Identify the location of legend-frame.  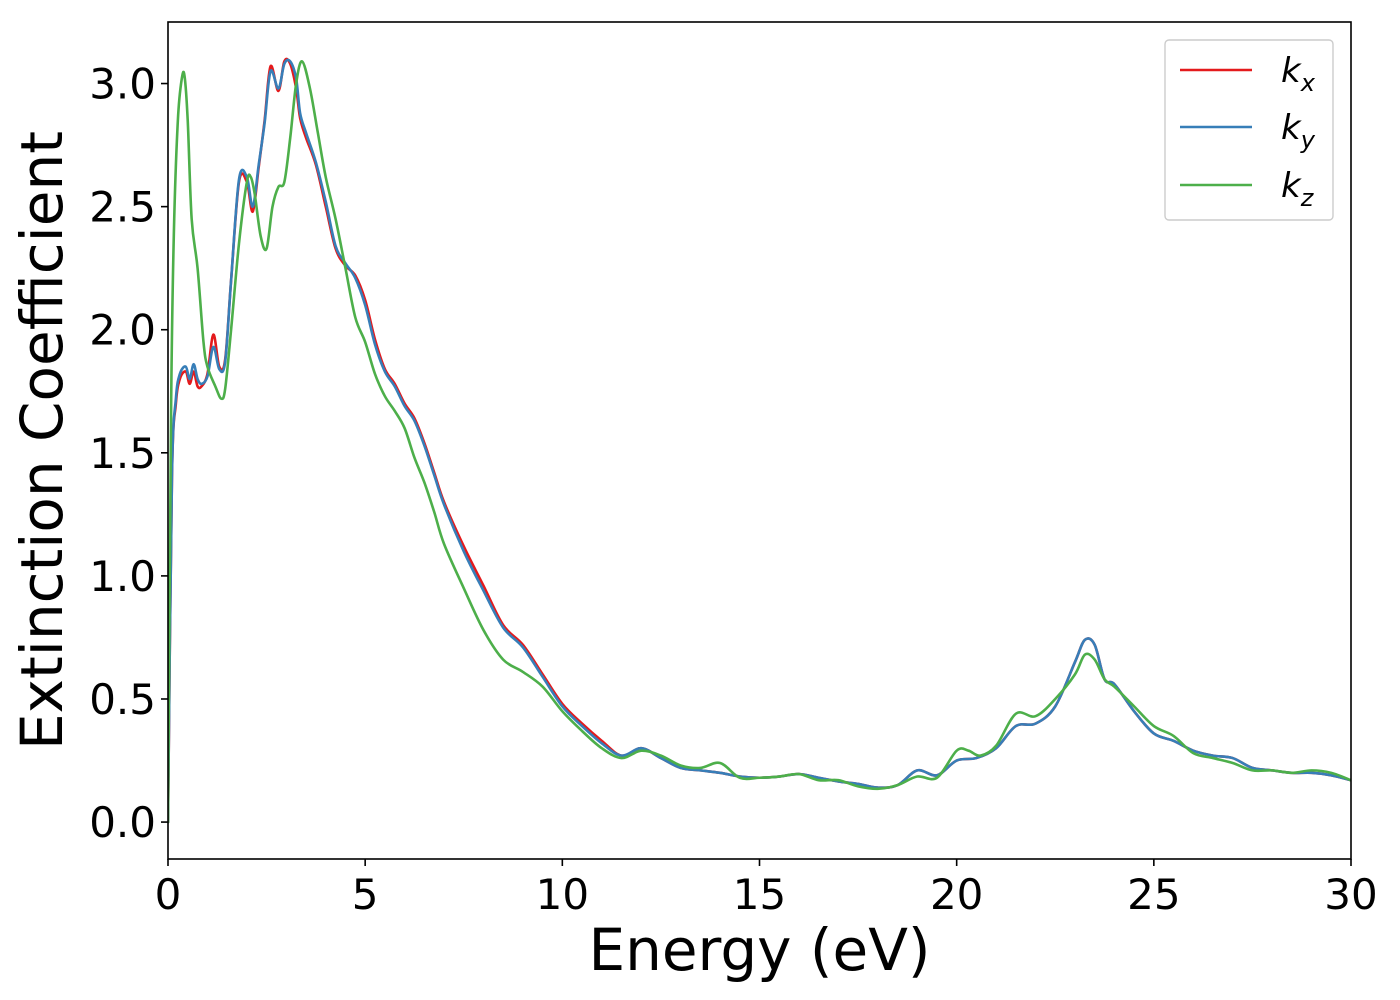
(1249, 130).